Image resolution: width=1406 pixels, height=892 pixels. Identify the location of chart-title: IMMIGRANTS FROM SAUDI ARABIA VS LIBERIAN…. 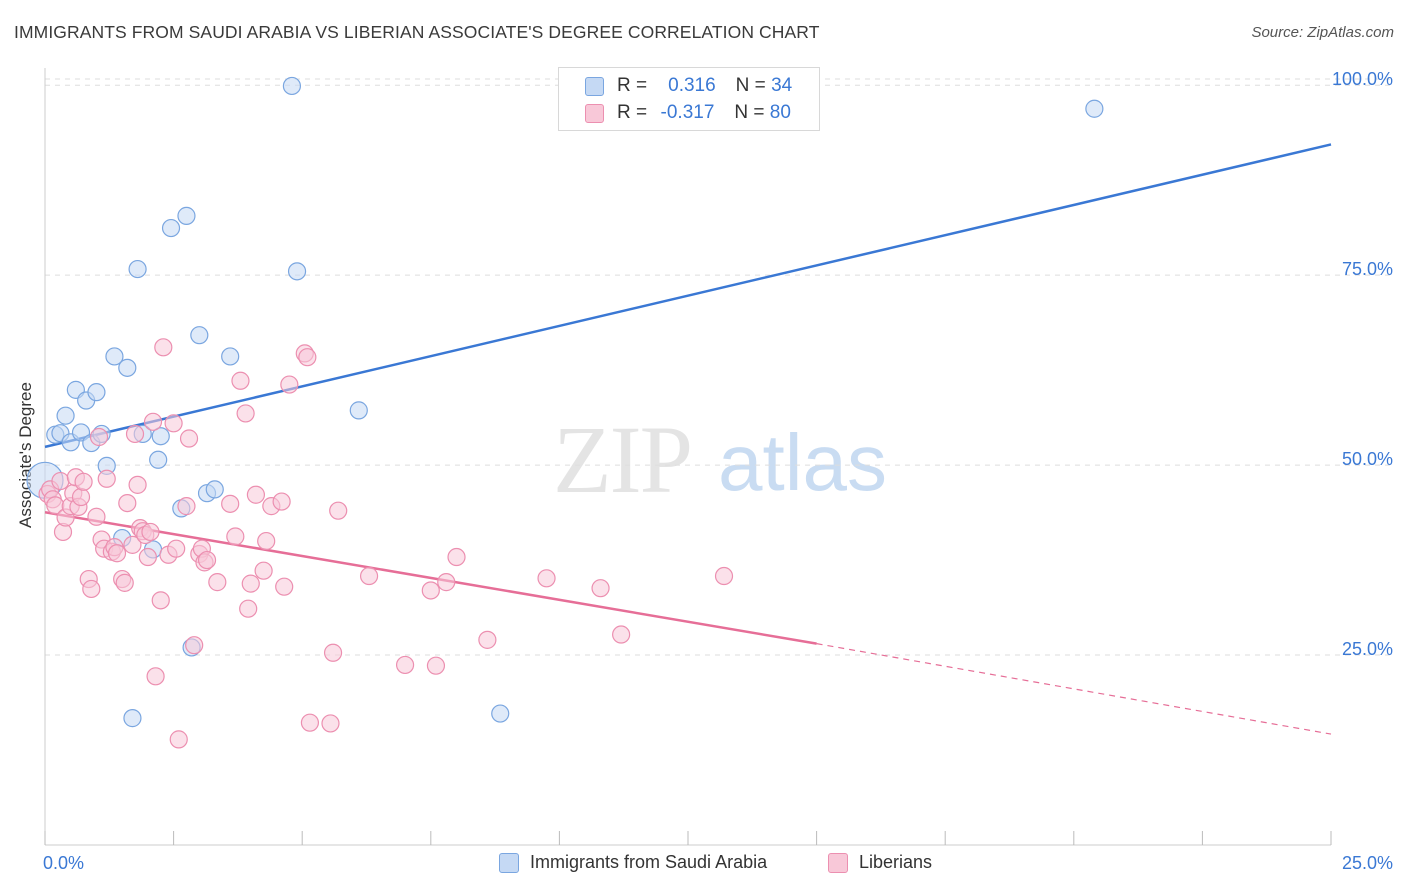
(417, 32).